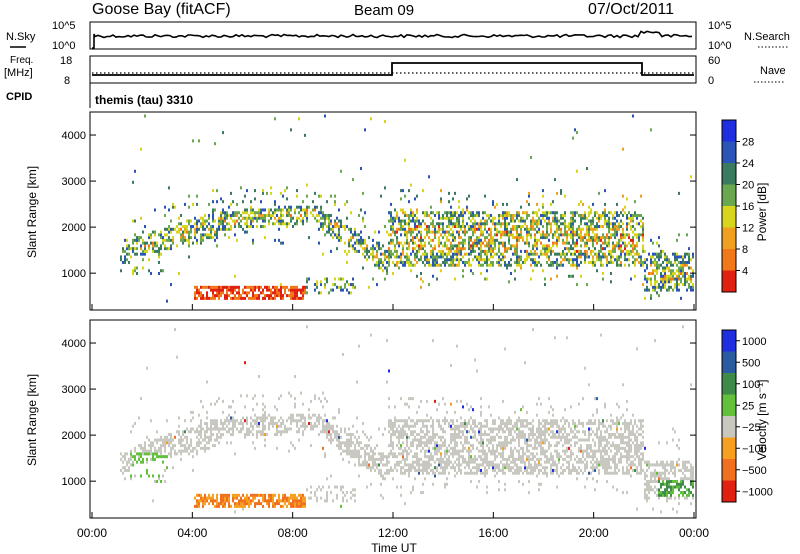 The image size is (800, 554). What do you see at coordinates (745, 250) in the screenshot?
I see `colorbar-tick-label: 8` at bounding box center [745, 250].